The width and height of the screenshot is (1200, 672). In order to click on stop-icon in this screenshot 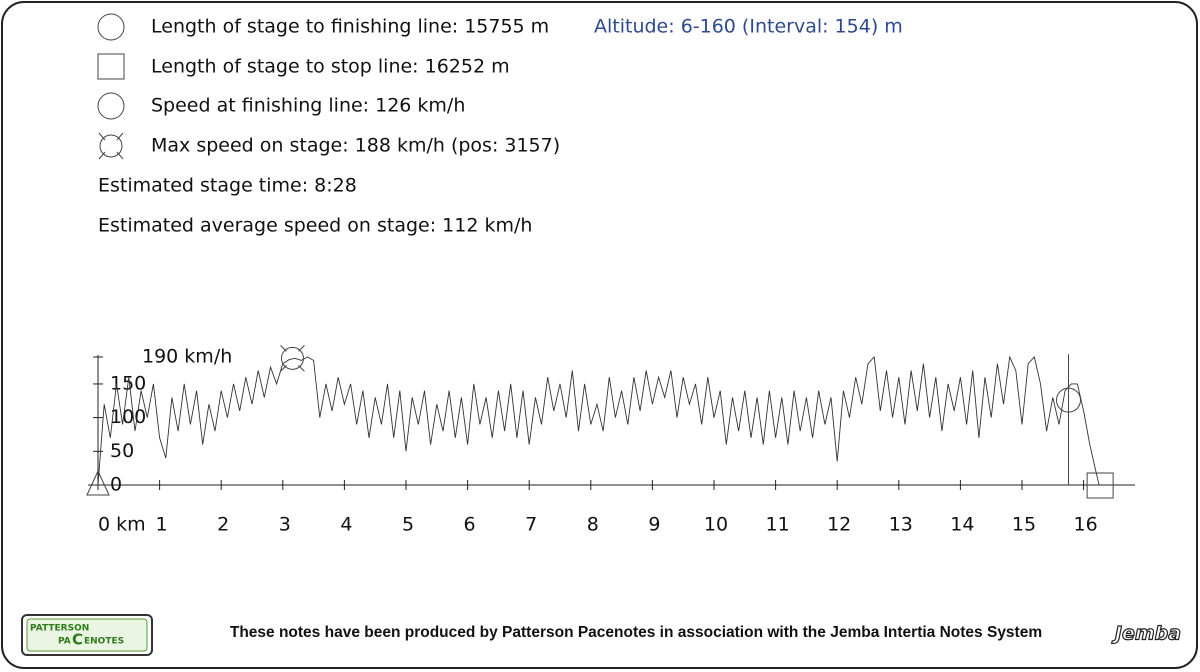, I will do `click(111, 66)`.